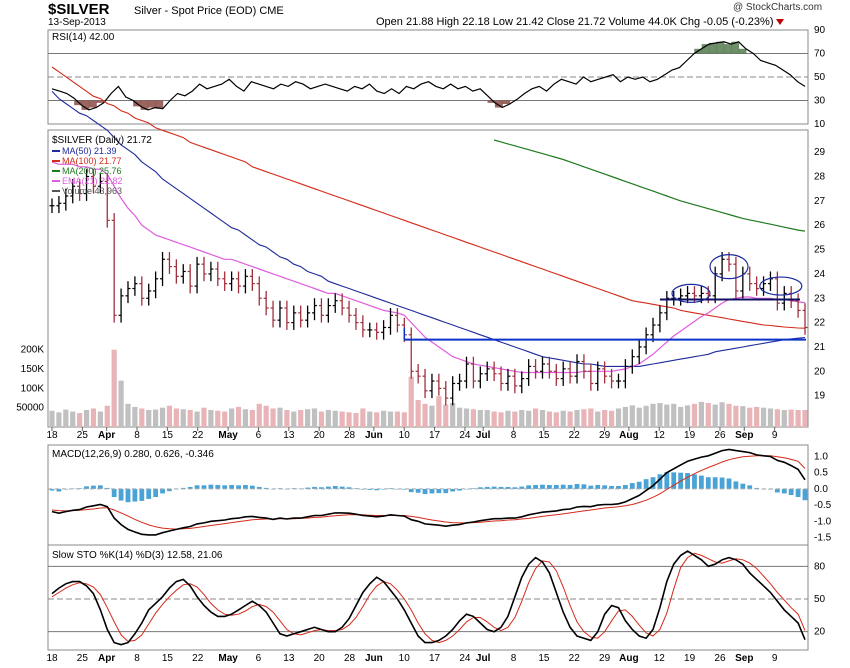 Image resolution: width=850 pixels, height=668 pixels. What do you see at coordinates (30, 408) in the screenshot?
I see `volume-tick-label: 50000` at bounding box center [30, 408].